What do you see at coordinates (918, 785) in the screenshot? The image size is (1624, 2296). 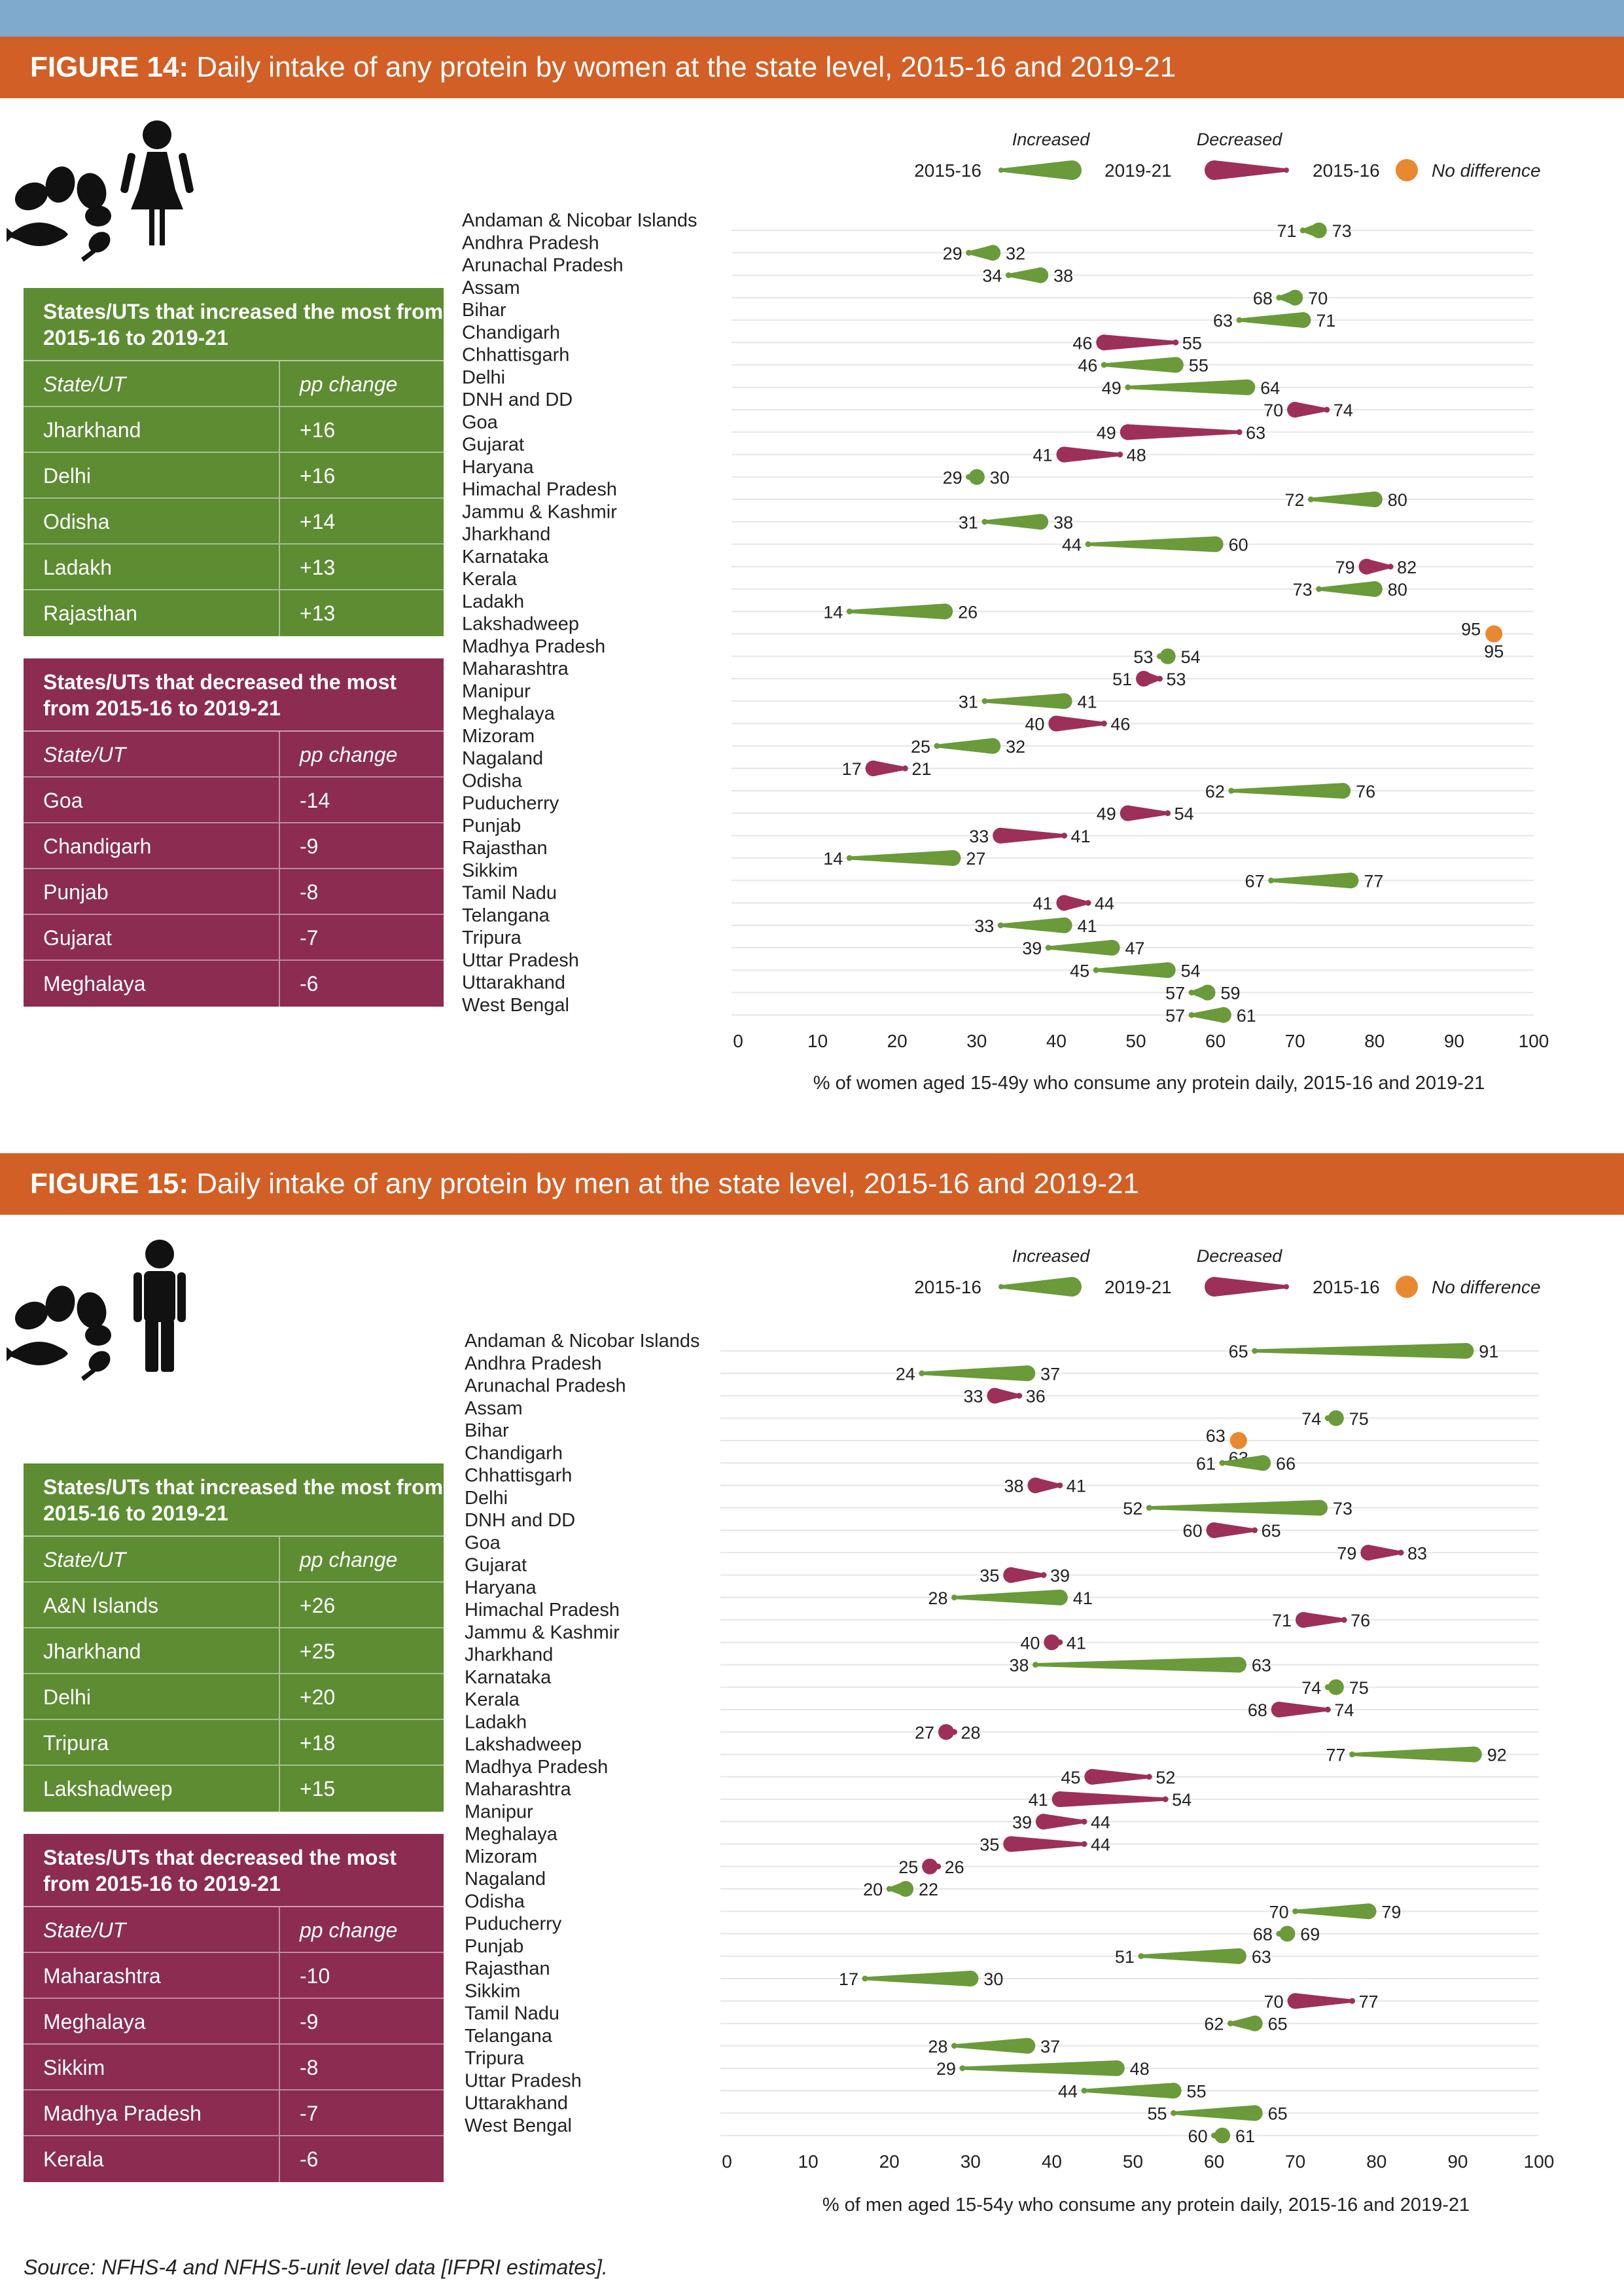 I see `state-row: Odisha 62 76` at bounding box center [918, 785].